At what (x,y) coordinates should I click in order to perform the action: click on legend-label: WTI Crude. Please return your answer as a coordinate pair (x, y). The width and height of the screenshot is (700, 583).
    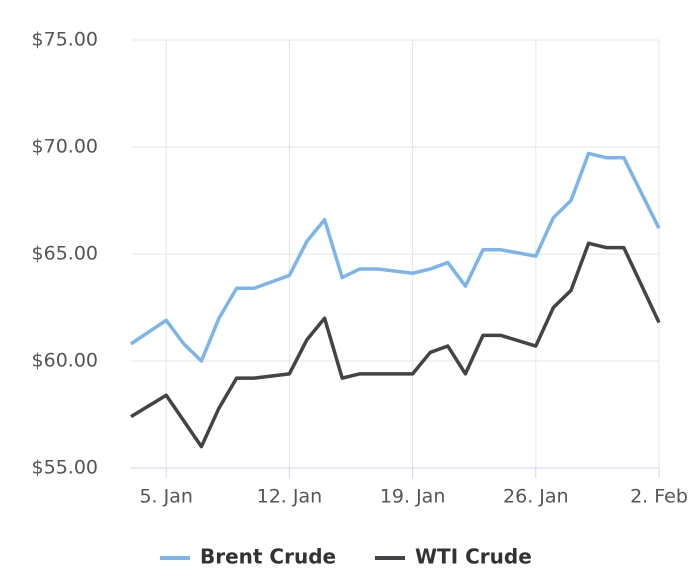
    Looking at the image, I should click on (473, 557).